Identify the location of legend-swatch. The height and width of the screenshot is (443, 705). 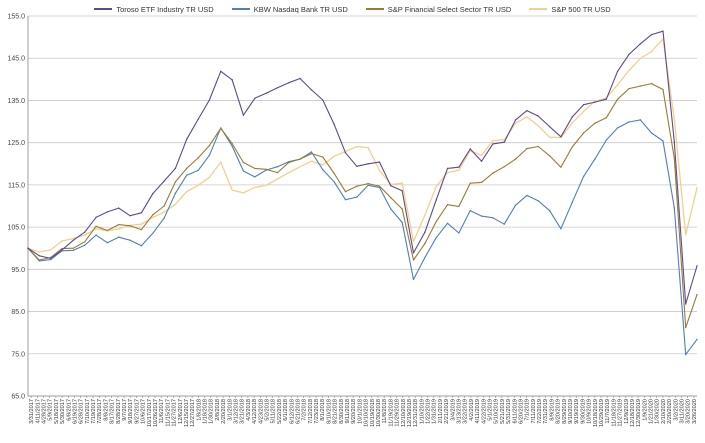
(240, 9).